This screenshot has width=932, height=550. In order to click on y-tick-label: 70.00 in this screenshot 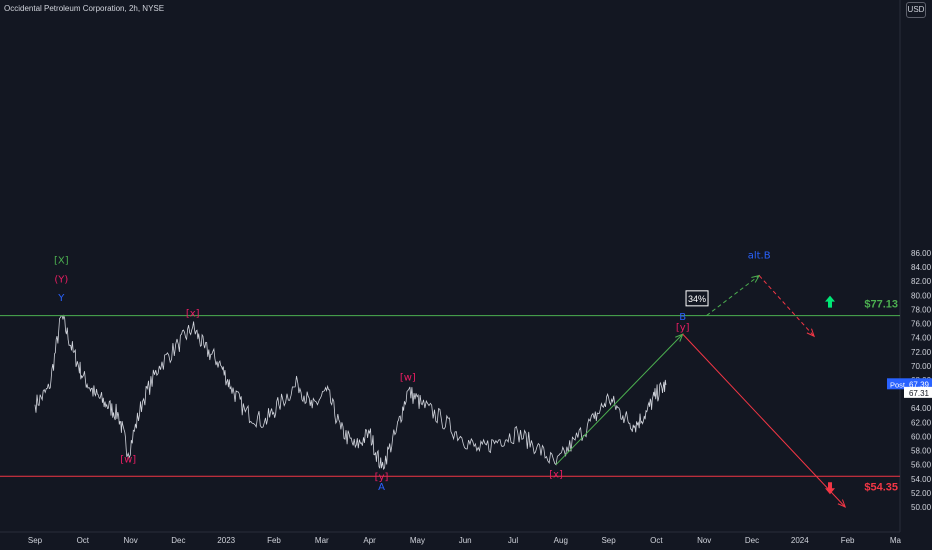, I will do `click(921, 366)`.